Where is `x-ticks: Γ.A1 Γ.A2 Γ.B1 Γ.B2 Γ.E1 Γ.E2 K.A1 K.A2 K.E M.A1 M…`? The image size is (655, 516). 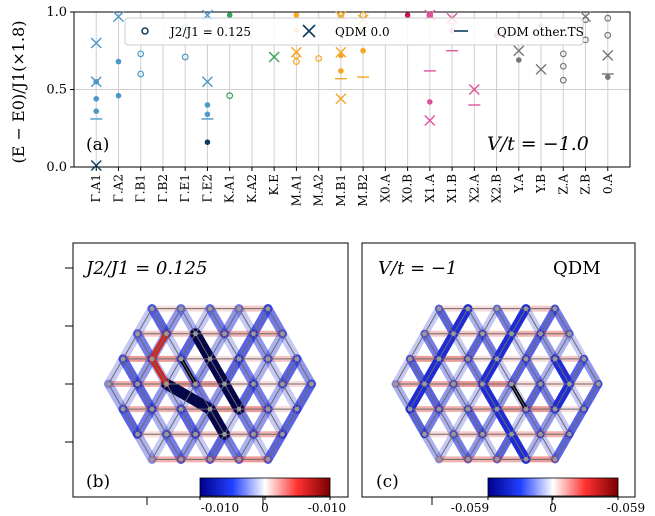 x-ticks: Γ.A1 Γ.A2 Γ.B1 Γ.B2 Γ.E1 Γ.E2 K.A1 K.A2 K.E M.A1 M… is located at coordinates (352, 187).